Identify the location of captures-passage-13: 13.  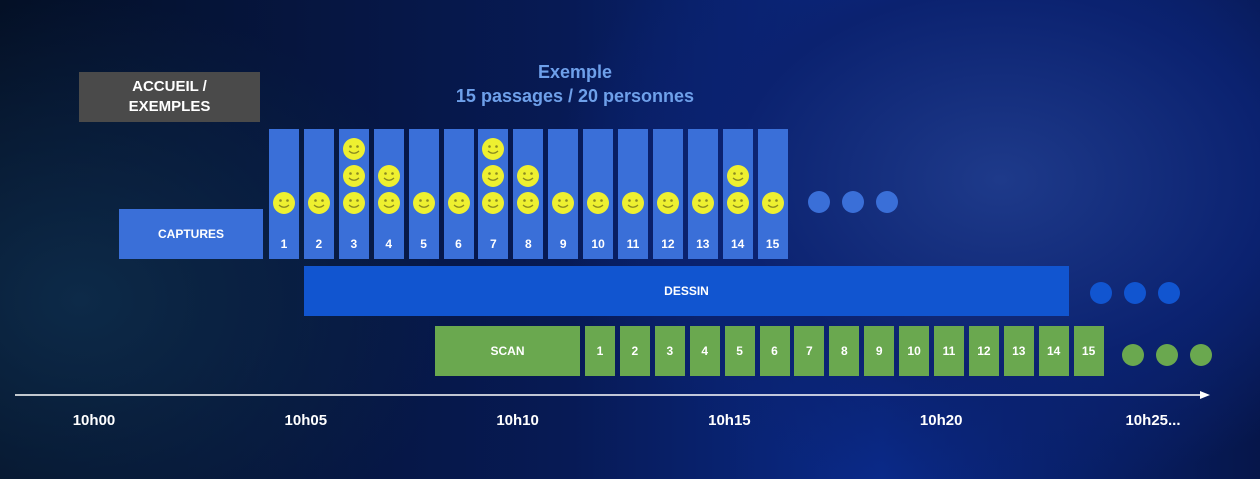
(702, 194).